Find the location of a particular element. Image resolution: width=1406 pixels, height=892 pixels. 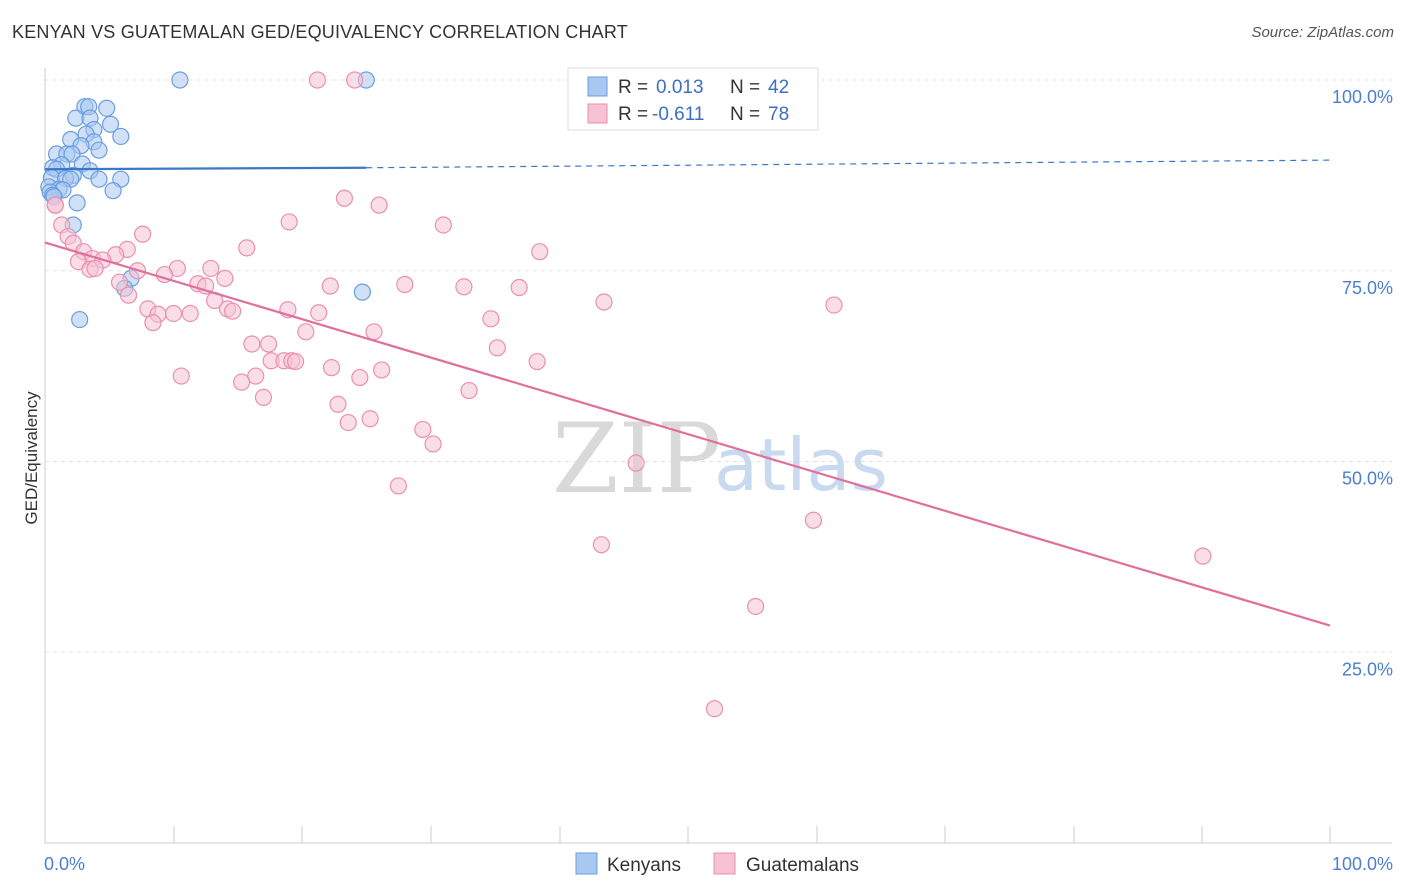

series-legend: Kenyans Guatemalans is located at coordinates (717, 864).